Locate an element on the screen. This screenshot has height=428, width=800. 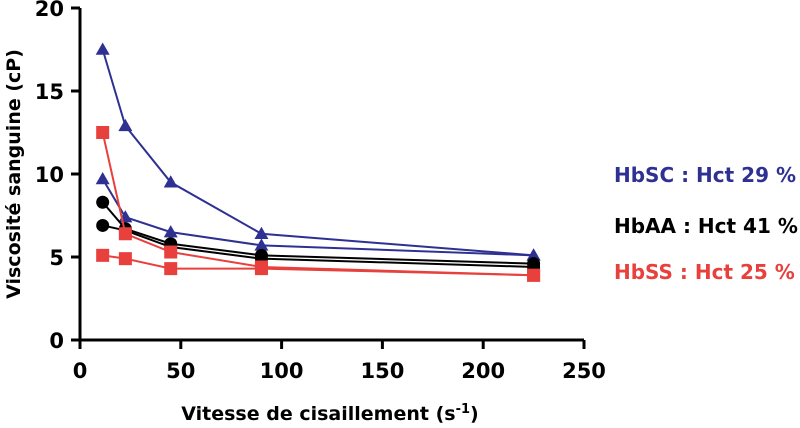
y-tick-label: 15 is located at coordinates (49, 92).